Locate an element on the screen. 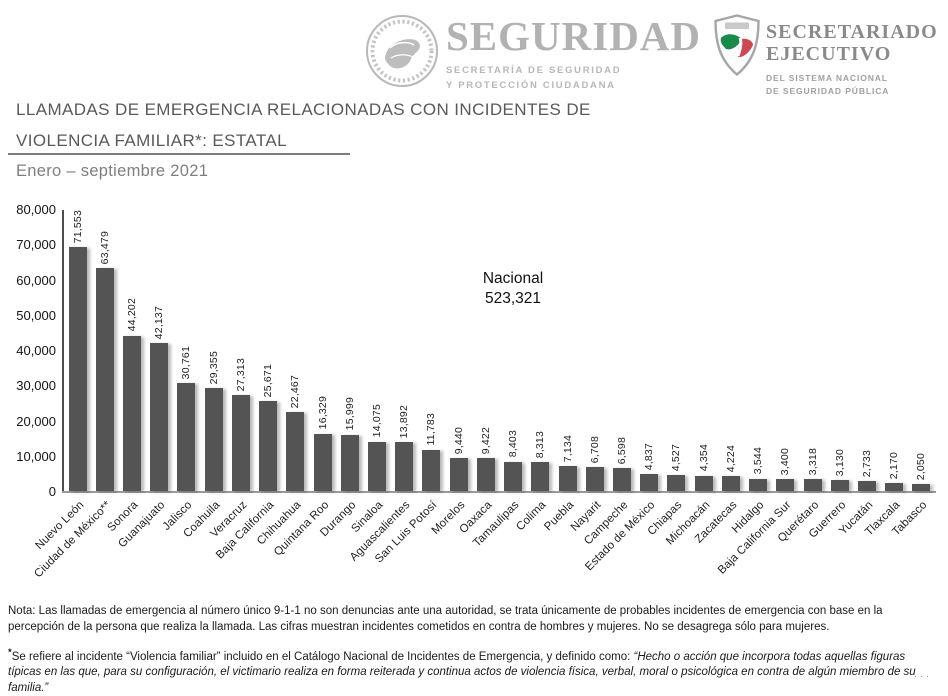 The height and width of the screenshot is (696, 948). bar-value-label: 63,479 is located at coordinates (104, 247).